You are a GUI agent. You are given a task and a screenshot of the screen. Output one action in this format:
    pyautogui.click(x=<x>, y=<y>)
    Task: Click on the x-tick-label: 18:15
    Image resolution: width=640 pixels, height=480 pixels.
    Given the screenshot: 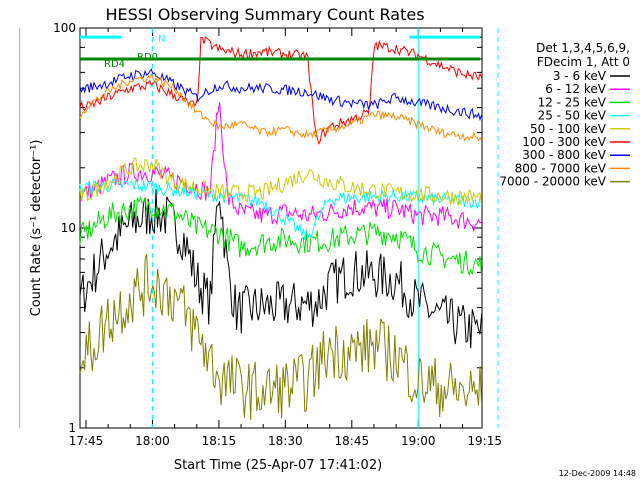 What is the action you would take?
    pyautogui.click(x=219, y=441)
    